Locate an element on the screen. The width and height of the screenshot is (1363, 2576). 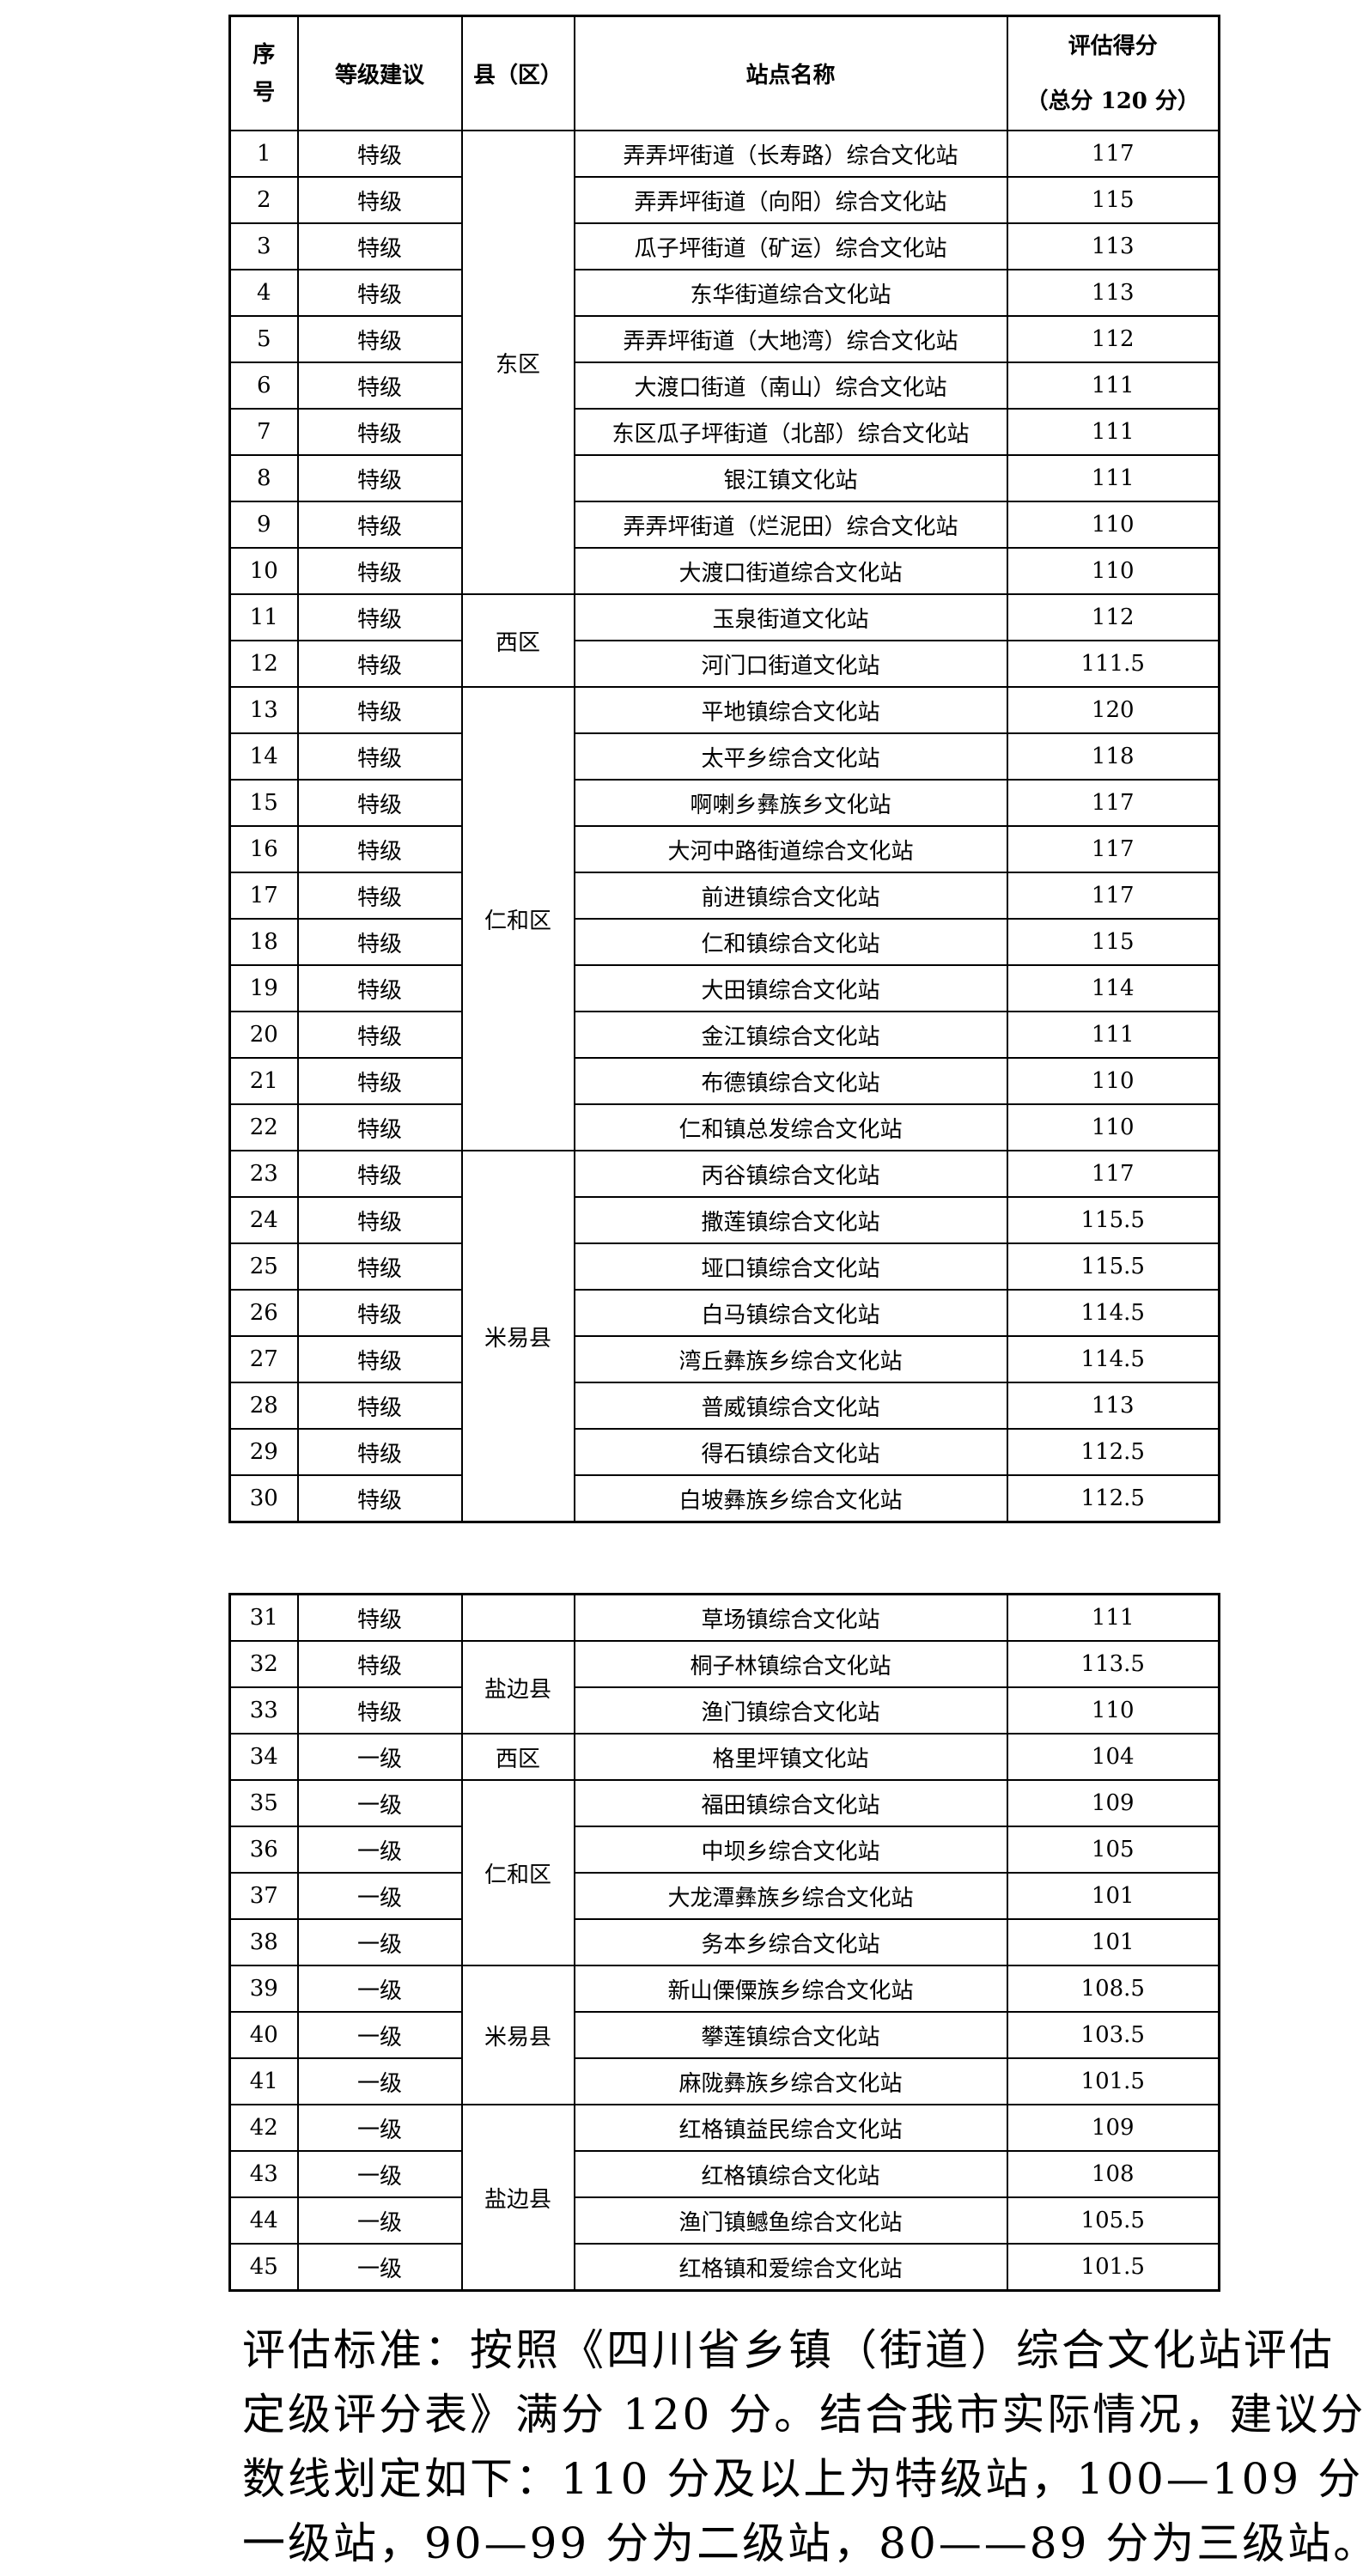
table-row: 4 特级 东华街道综合文化站 113 is located at coordinates (724, 293).